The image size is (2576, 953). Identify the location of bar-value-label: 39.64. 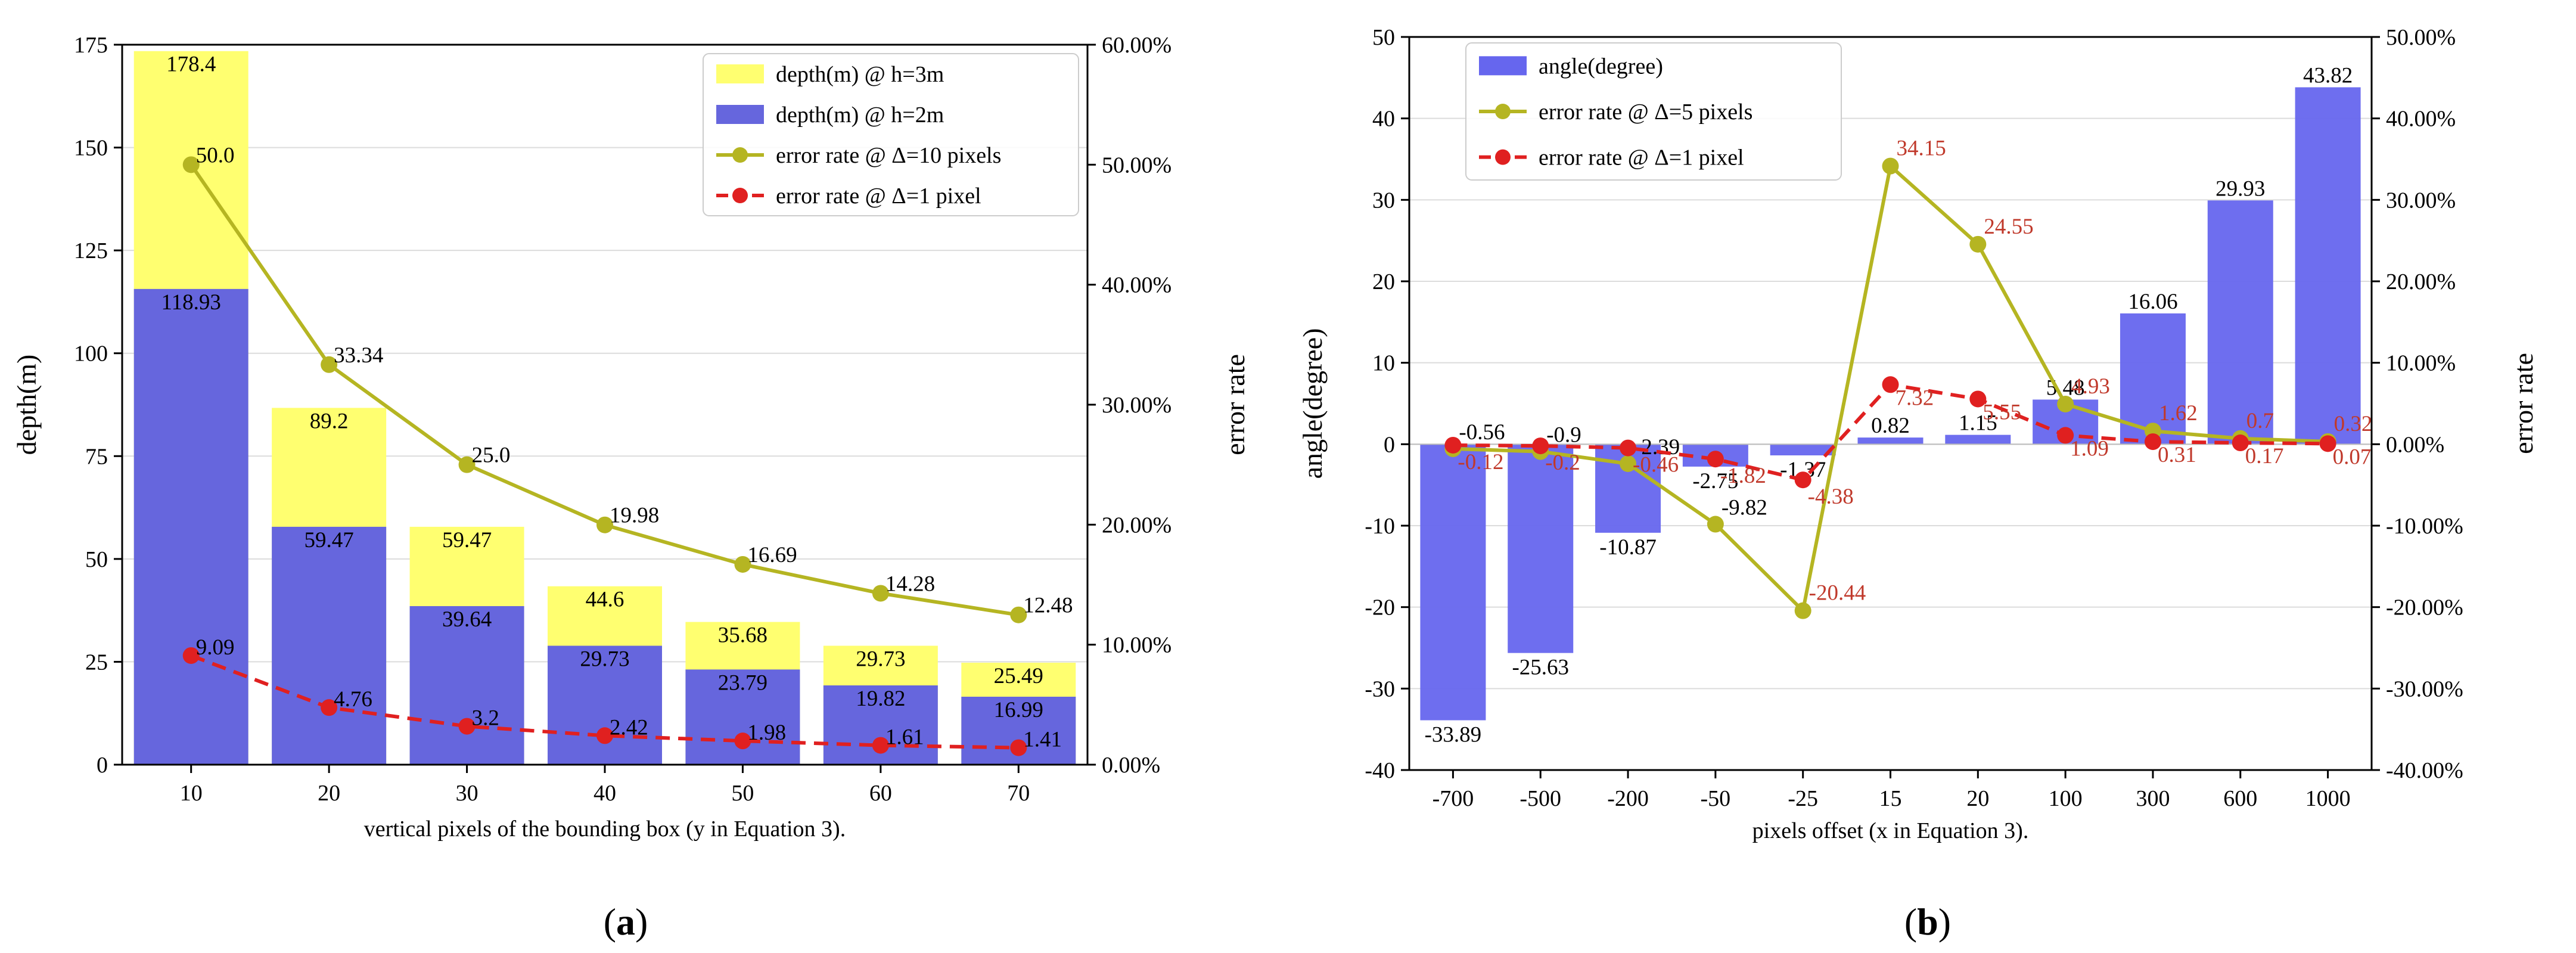
(467, 619).